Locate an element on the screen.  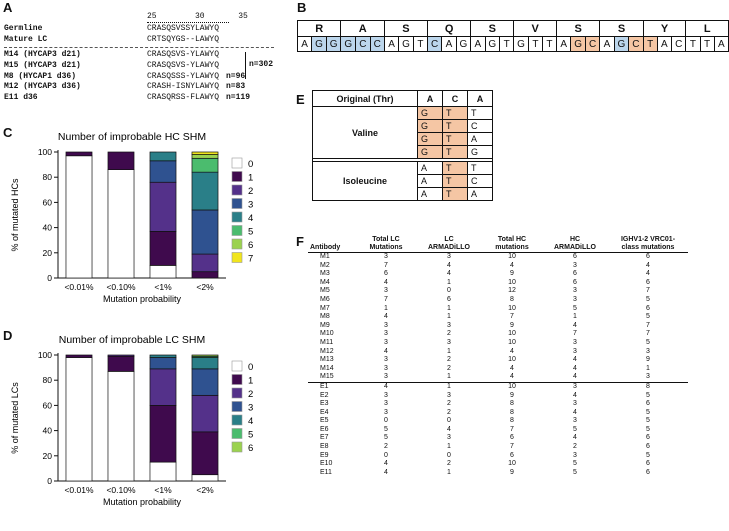
table-row: E5 0 0 8 3 5 is located at coordinates (498, 421).